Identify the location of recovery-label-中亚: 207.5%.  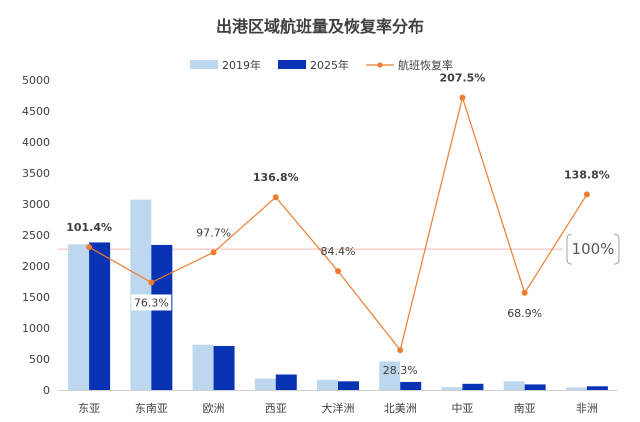
(463, 78).